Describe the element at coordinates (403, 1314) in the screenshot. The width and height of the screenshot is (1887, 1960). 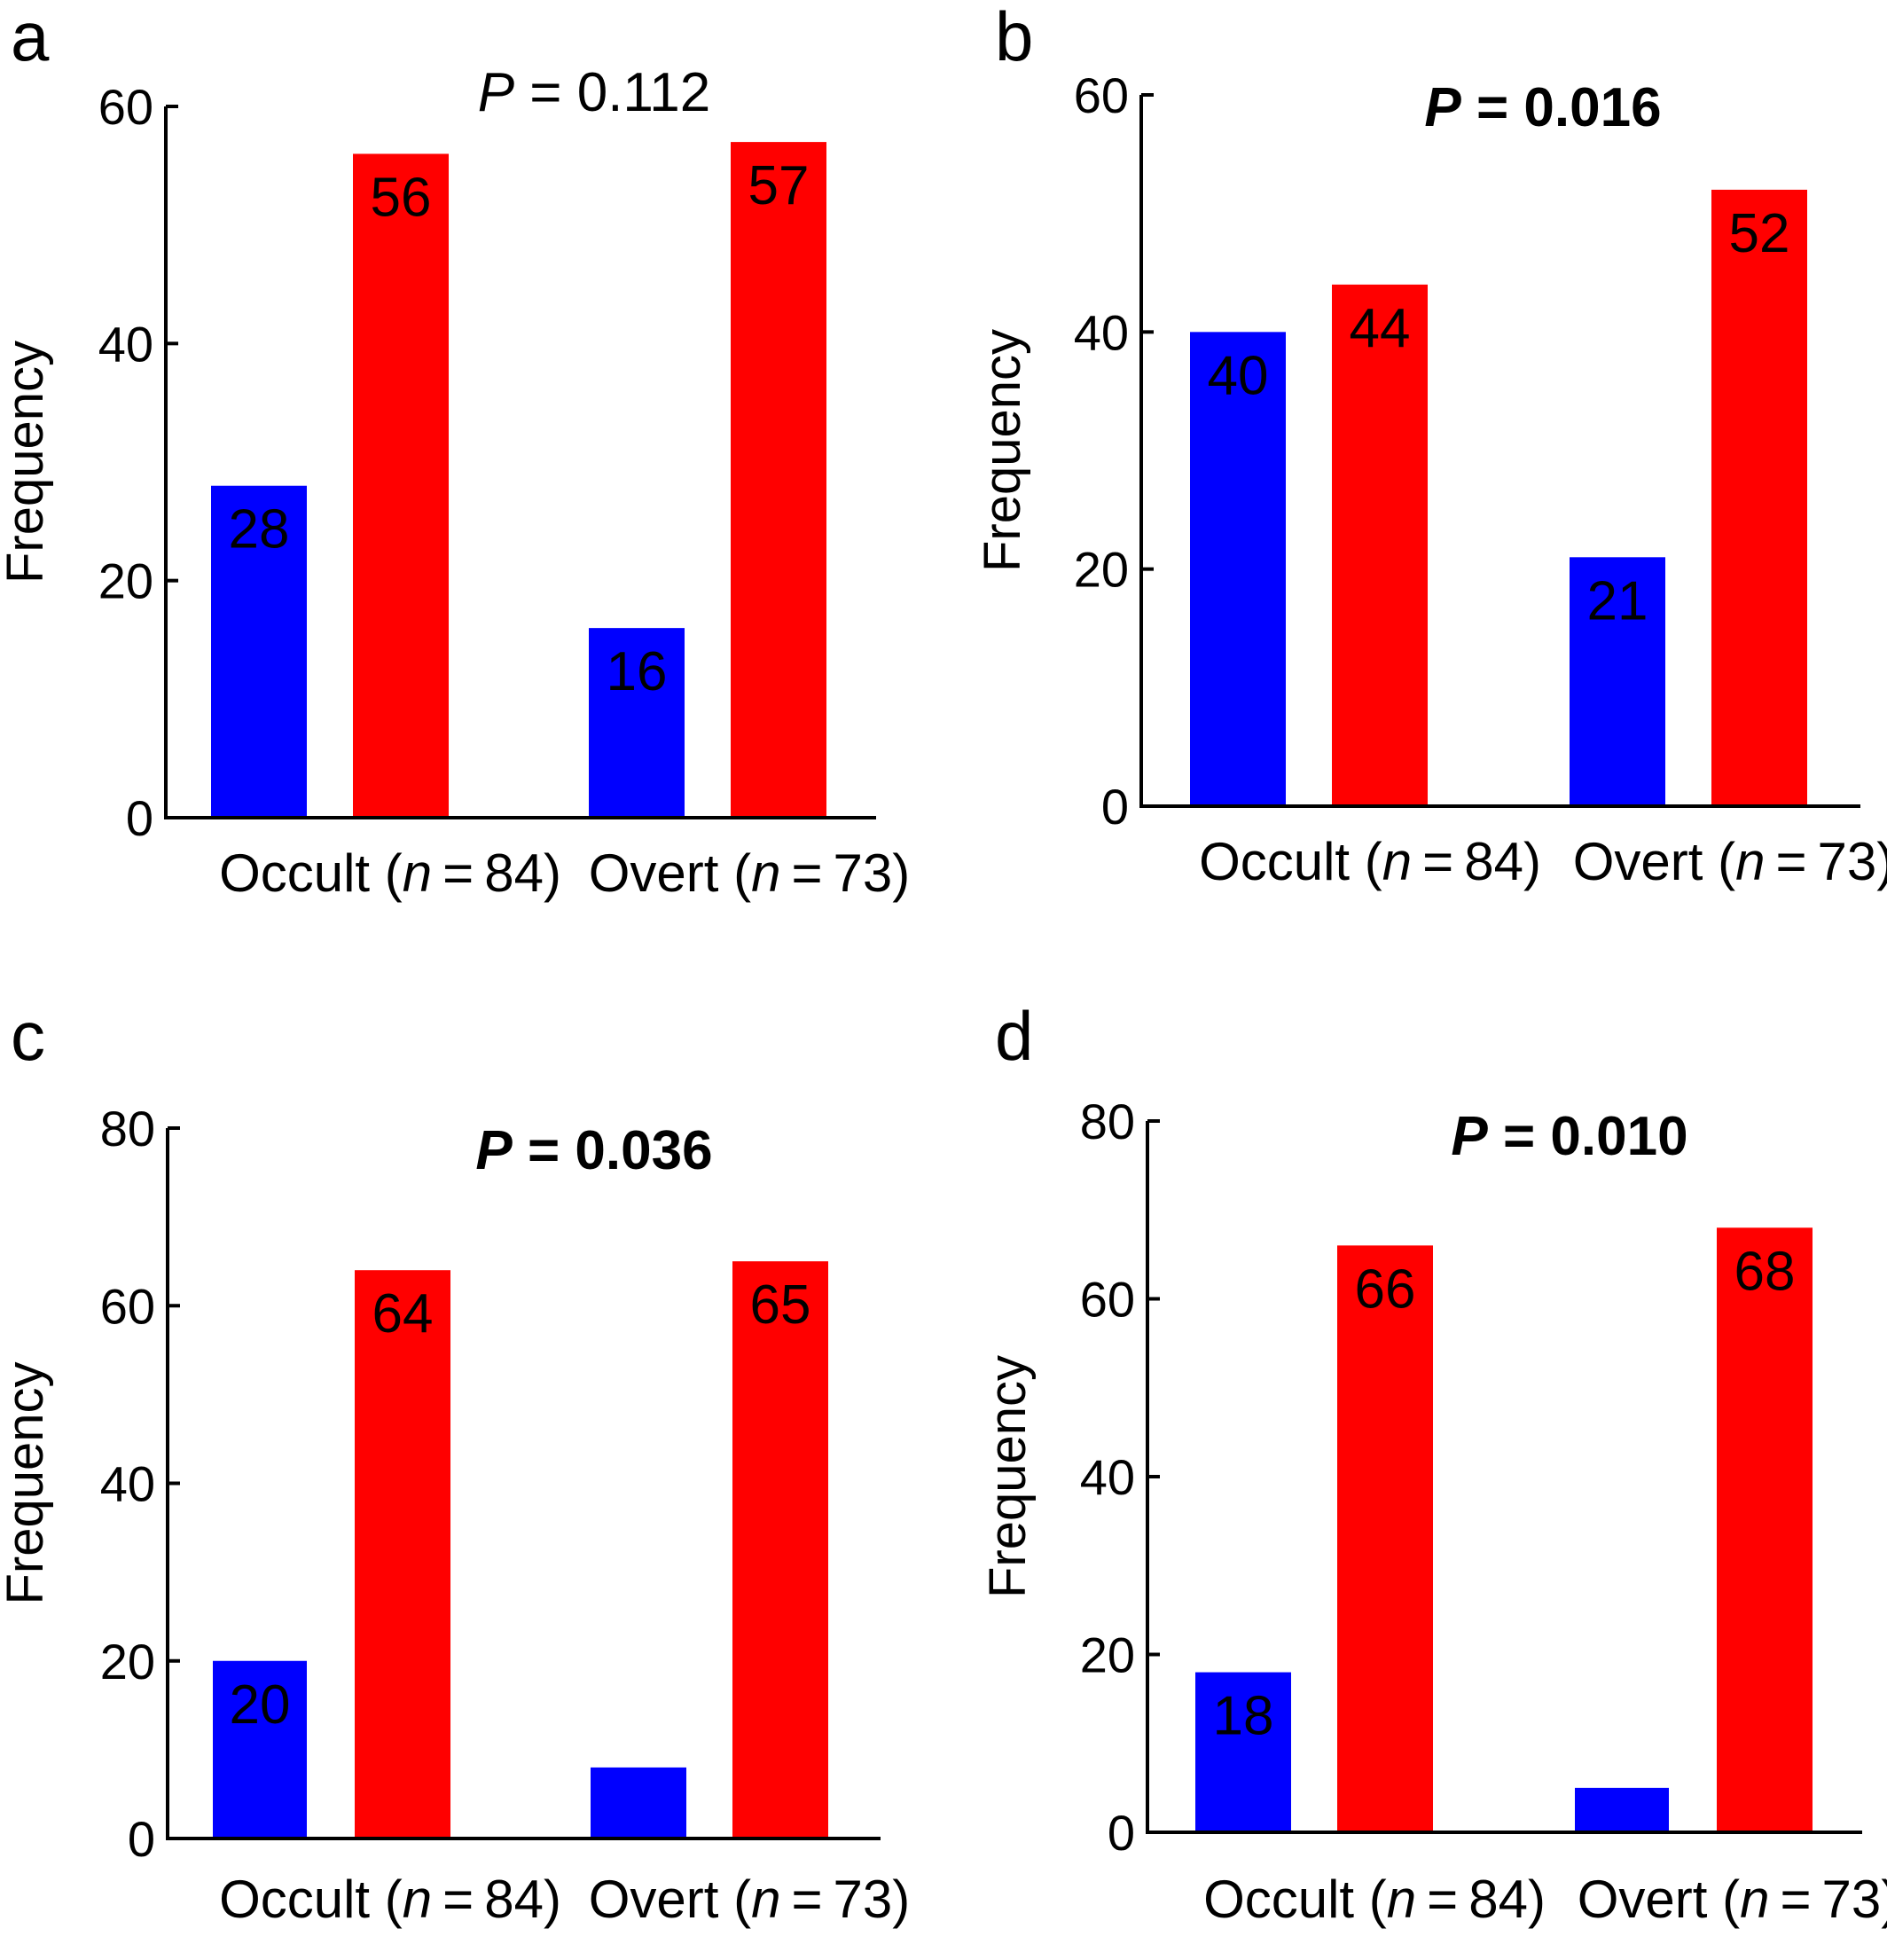
I see `bar-value-label: 64` at that location.